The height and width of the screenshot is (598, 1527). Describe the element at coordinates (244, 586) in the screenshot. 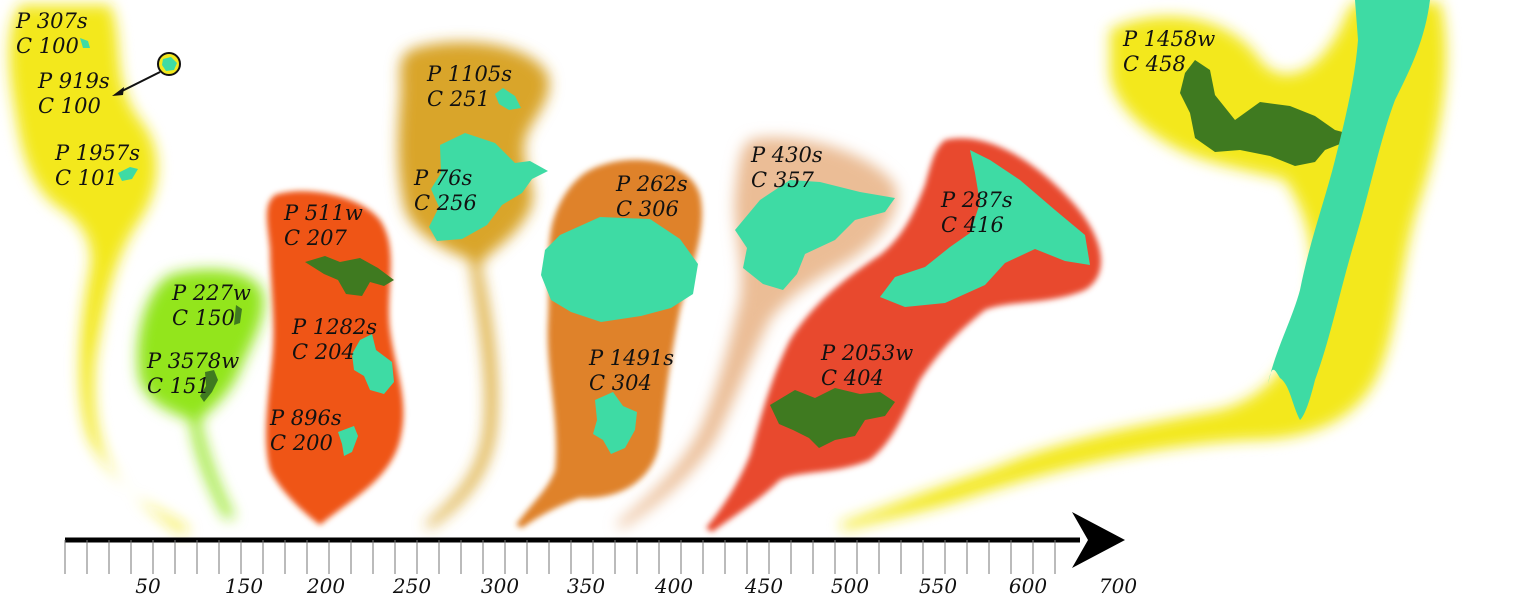

I see `axis-tick-label: 150` at that location.